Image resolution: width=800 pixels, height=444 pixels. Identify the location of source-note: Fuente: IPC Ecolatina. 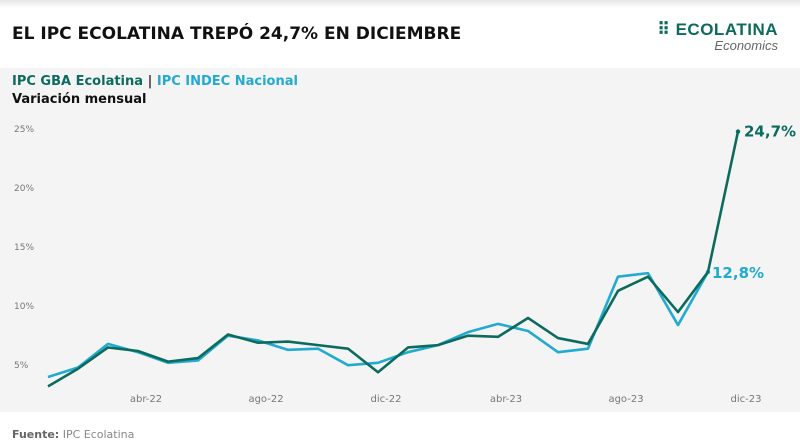
(73, 434).